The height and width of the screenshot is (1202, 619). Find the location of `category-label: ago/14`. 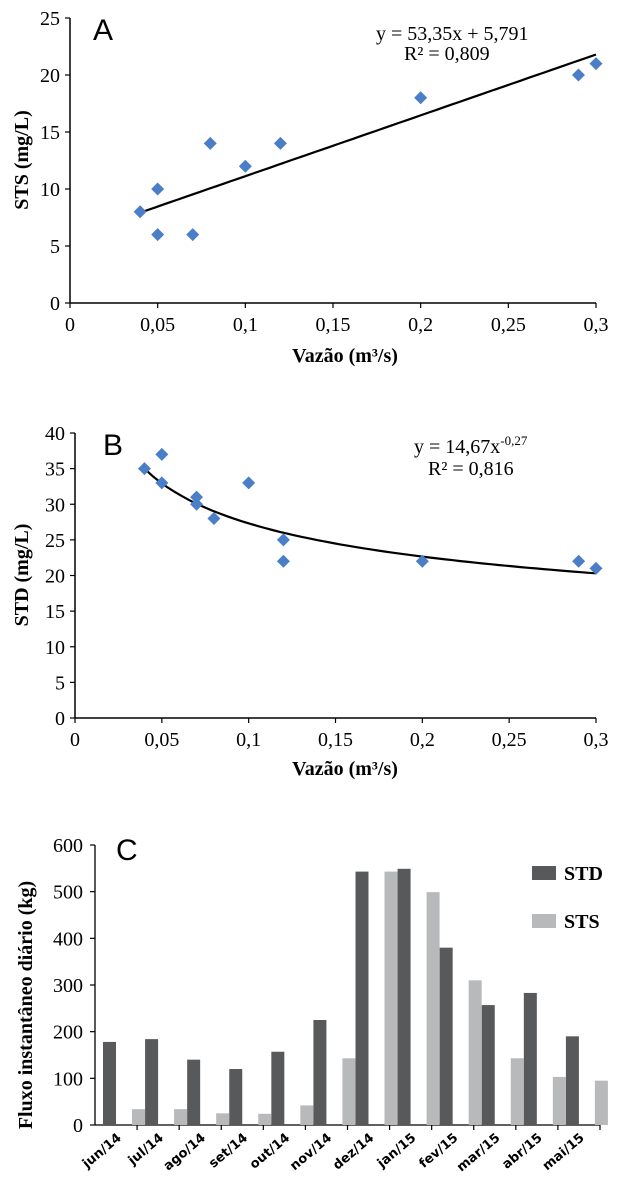

category-label: ago/14 is located at coordinates (185, 1153).